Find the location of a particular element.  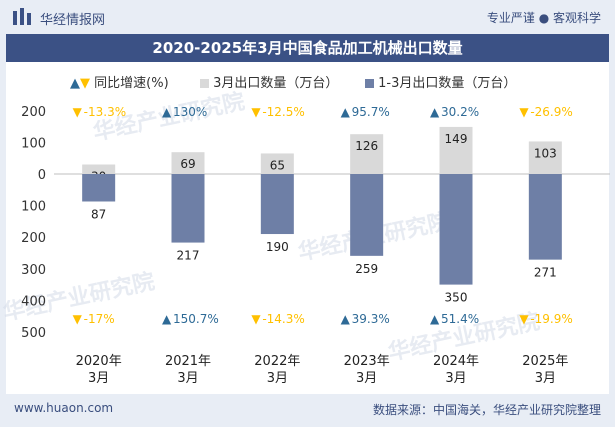

legend-growth-label: 同比增速(%) is located at coordinates (131, 83).